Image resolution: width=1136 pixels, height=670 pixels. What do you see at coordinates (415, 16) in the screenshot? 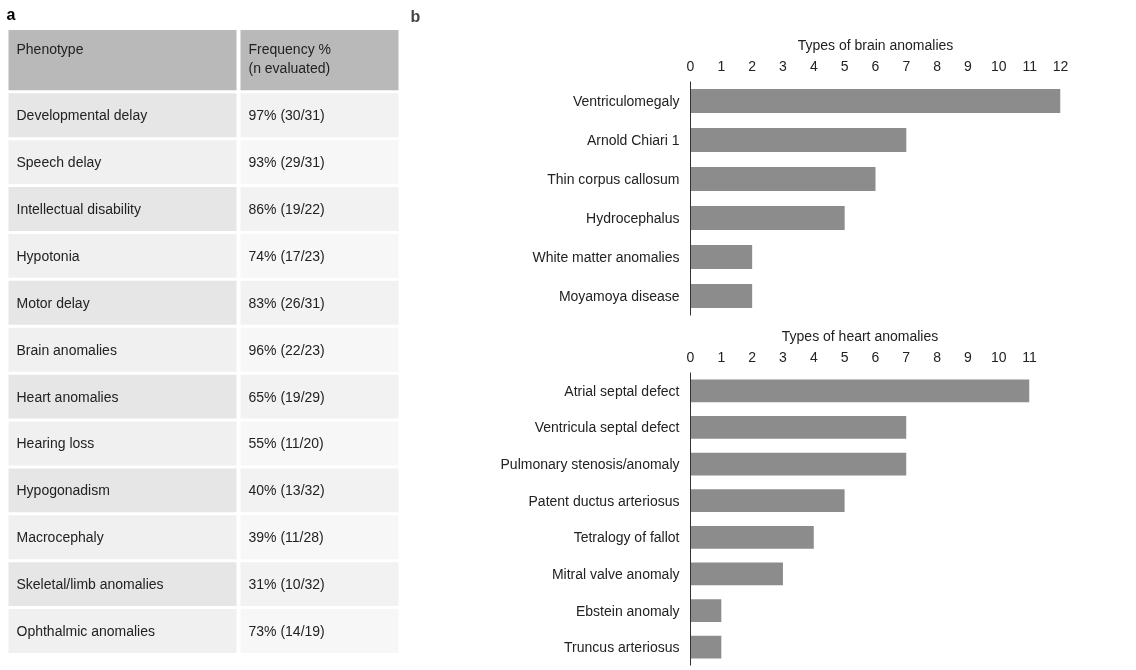
I see `text: b` at bounding box center [415, 16].